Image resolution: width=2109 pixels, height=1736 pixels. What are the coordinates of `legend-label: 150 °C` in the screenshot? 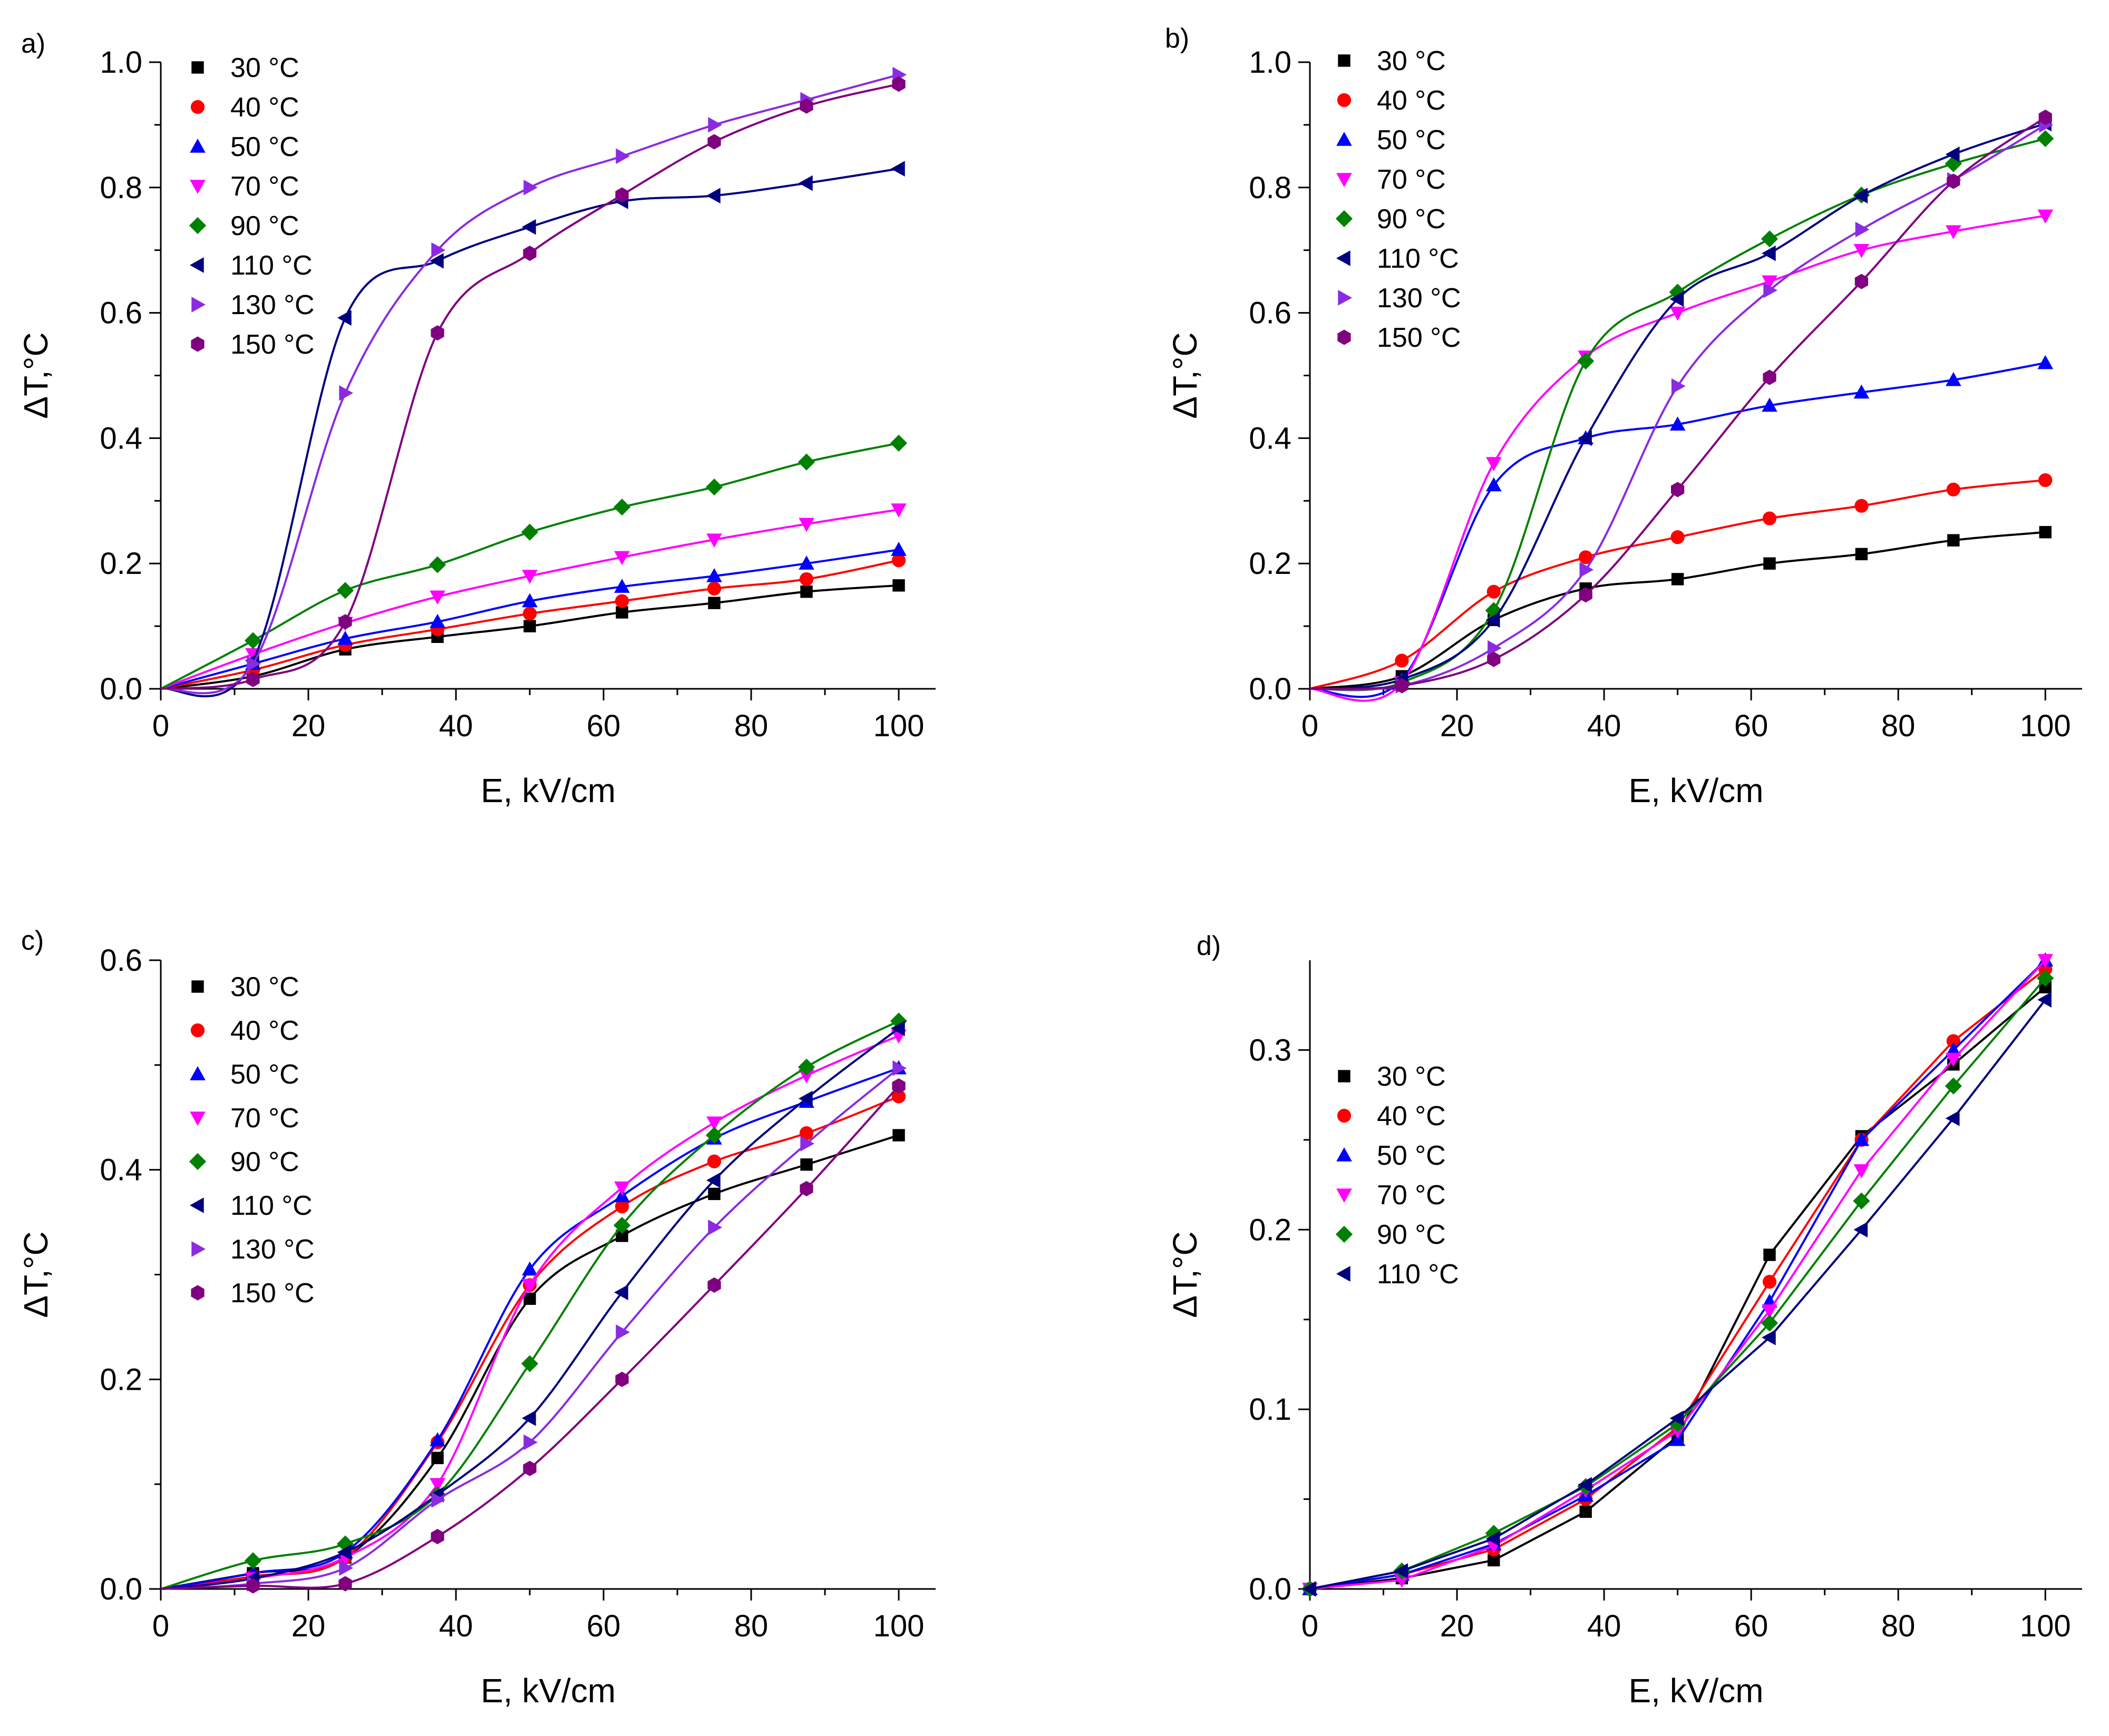 It's located at (272, 1293).